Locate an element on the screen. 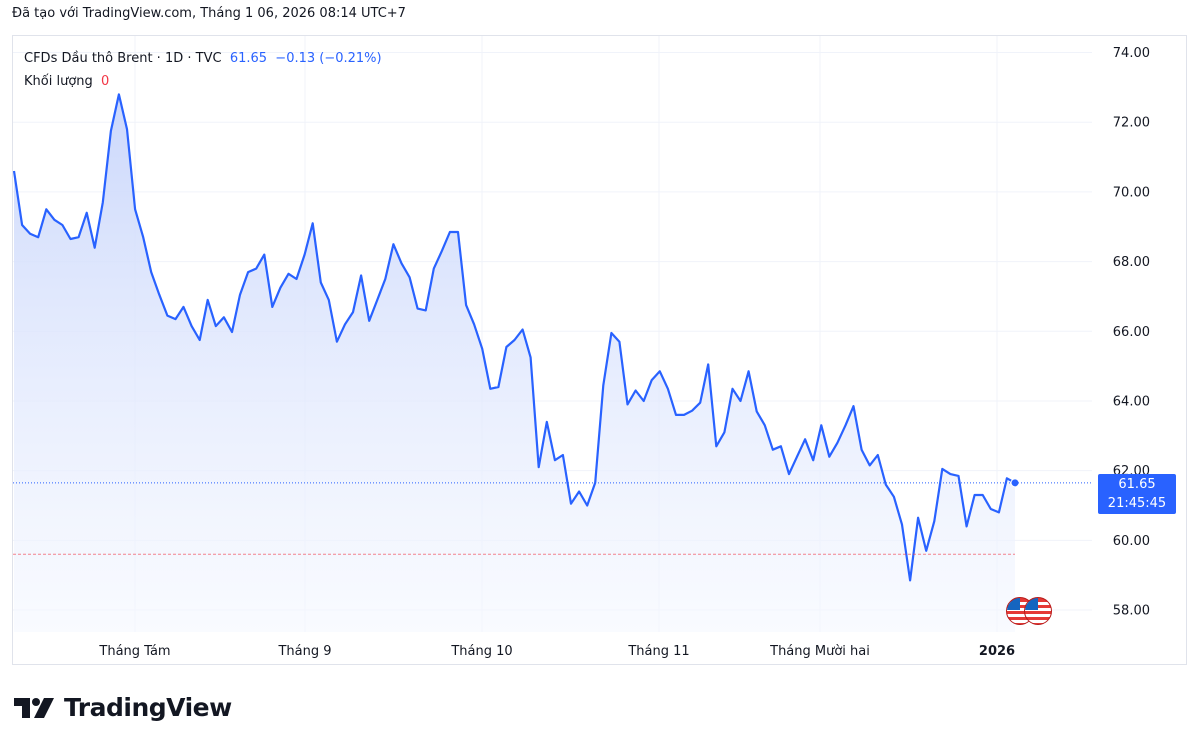 This screenshot has height=748, width=1200. us-flag-icon is located at coordinates (1038, 611).